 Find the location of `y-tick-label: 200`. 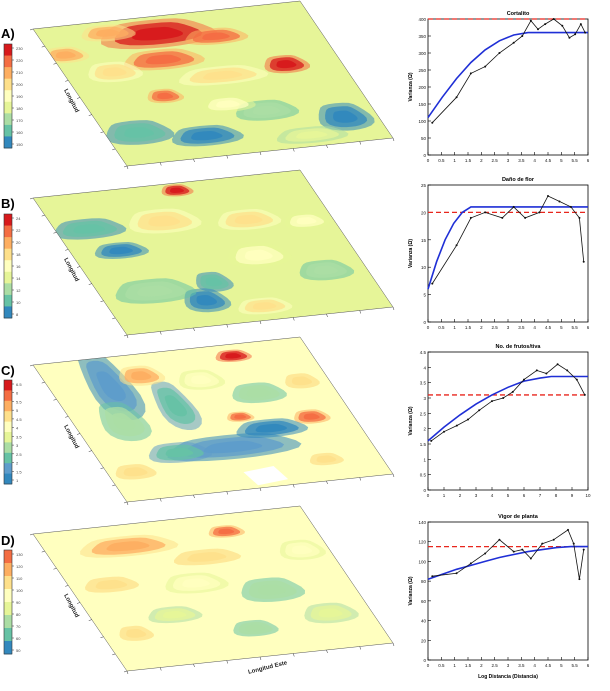

y-tick-label: 200 is located at coordinates (422, 87).